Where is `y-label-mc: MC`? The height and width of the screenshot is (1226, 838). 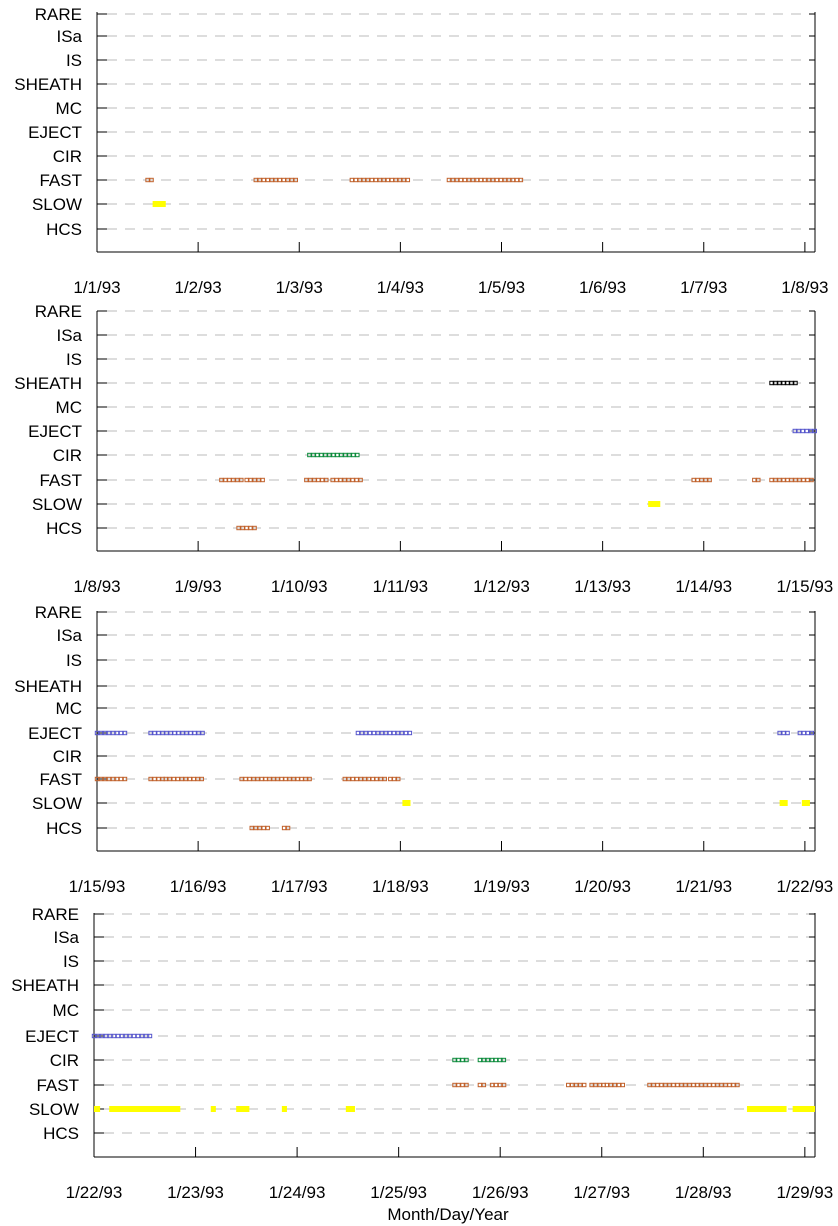 y-label-mc: MC is located at coordinates (69, 708).